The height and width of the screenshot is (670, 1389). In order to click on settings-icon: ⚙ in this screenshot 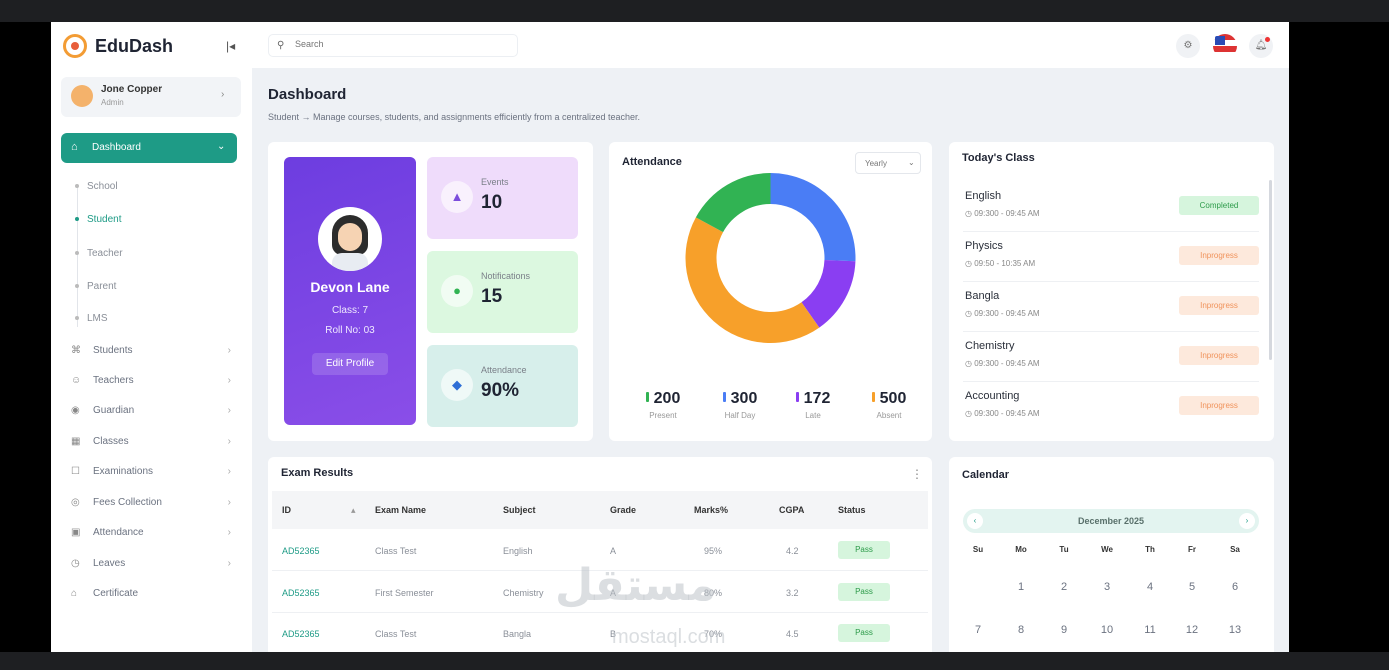, I will do `click(1188, 46)`.